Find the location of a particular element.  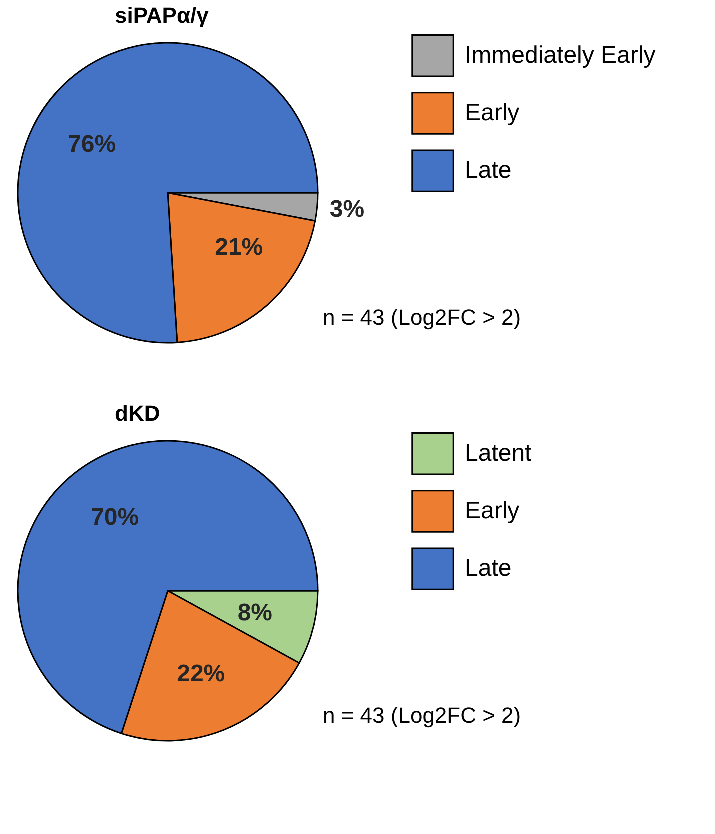

data-label: 22% is located at coordinates (201, 674).